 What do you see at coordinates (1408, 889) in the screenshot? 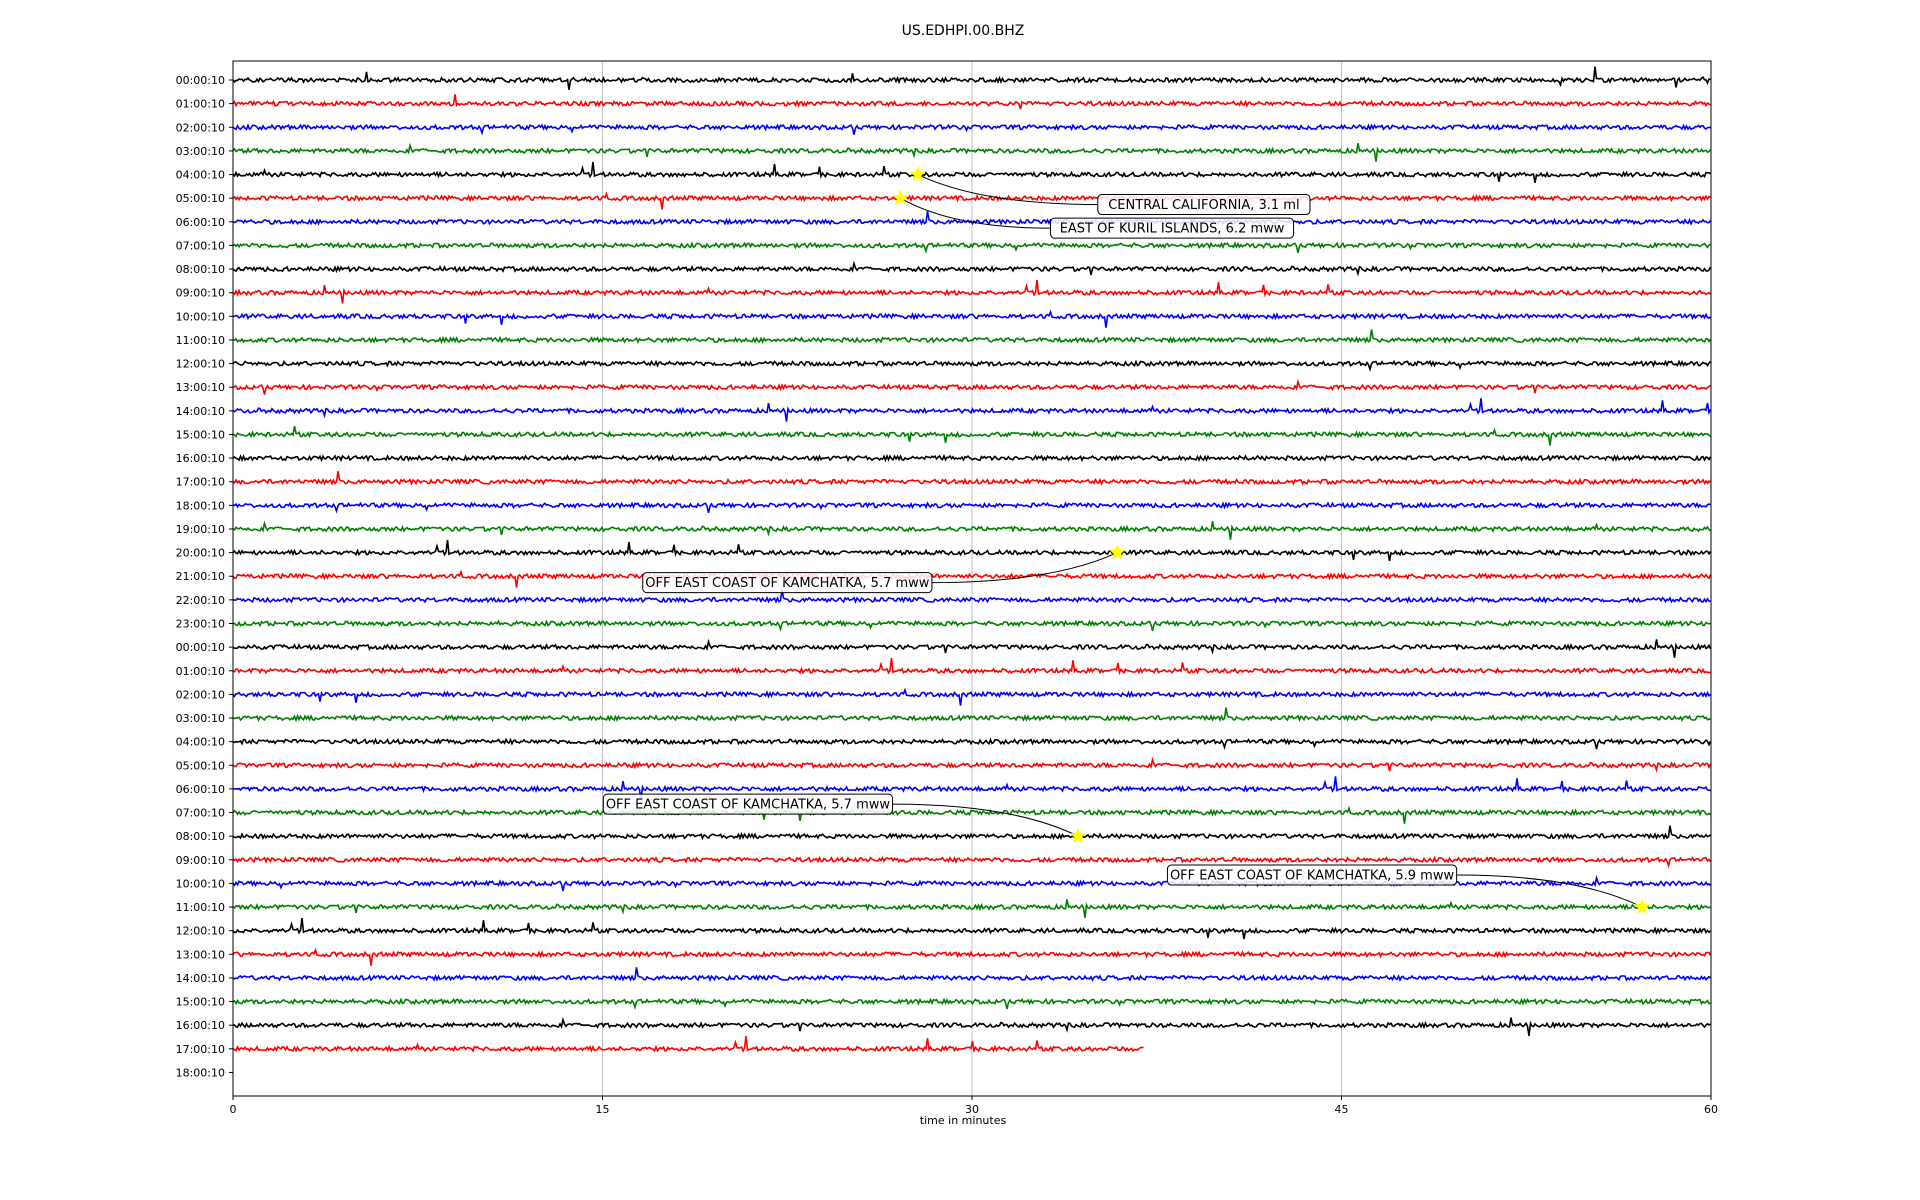
I see `event-annotation: OFF EAST COAST OF KAMCHATKA, 5.9 mww` at bounding box center [1408, 889].